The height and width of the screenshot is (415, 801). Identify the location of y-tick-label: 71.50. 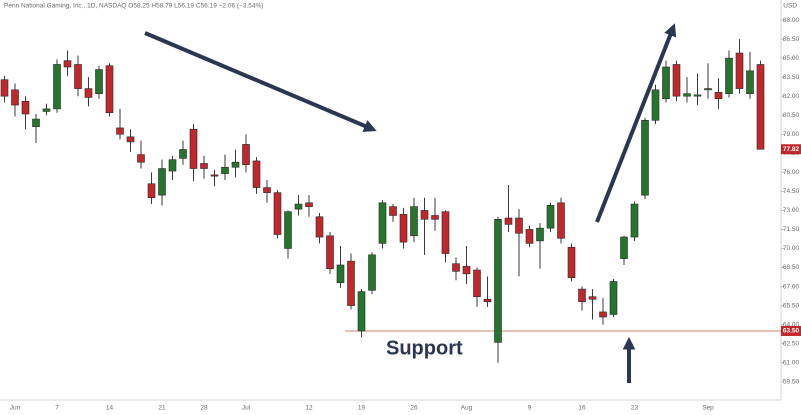
(791, 229).